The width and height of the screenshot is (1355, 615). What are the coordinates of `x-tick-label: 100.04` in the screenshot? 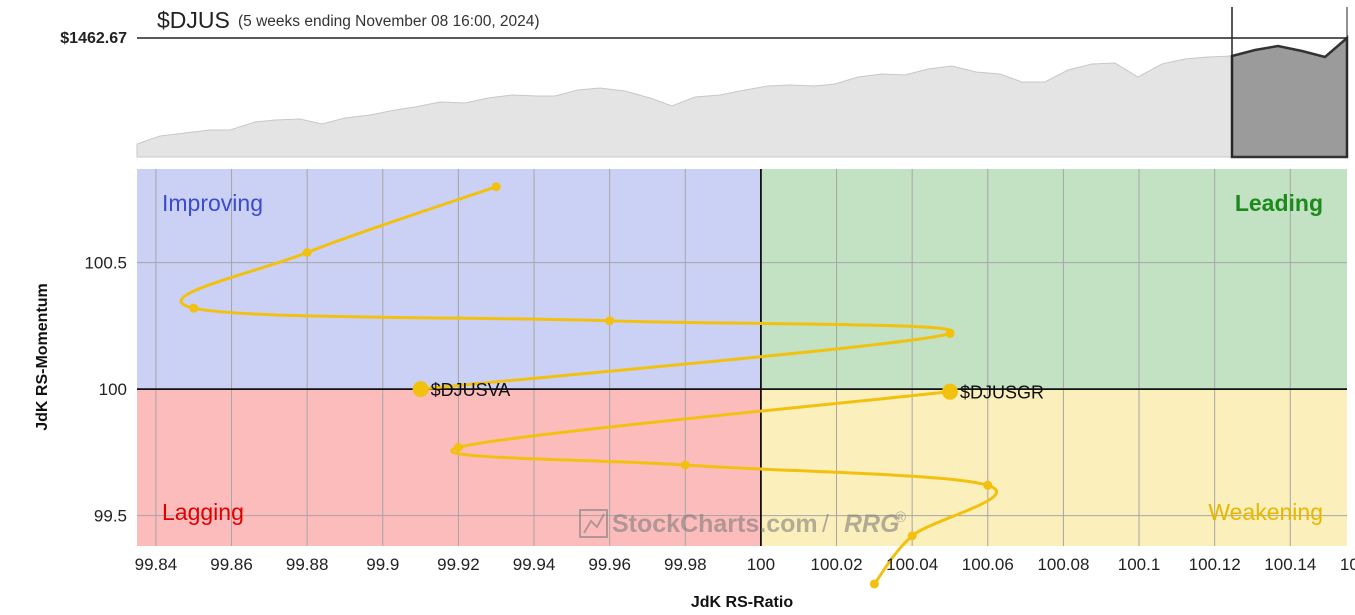 It's located at (912, 564).